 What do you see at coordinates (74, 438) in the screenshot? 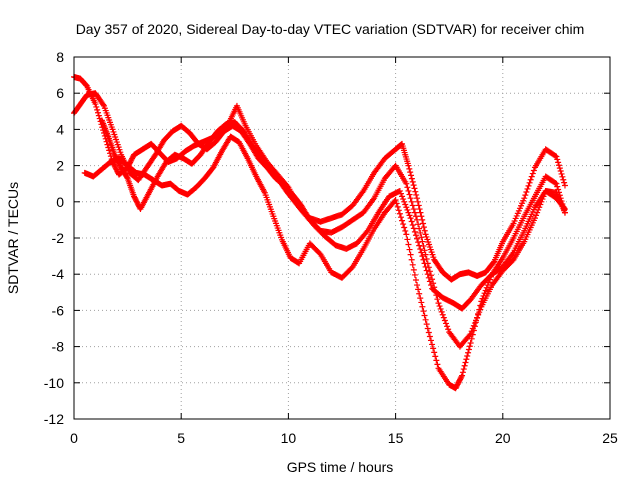
I see `x-tick-label: 0` at bounding box center [74, 438].